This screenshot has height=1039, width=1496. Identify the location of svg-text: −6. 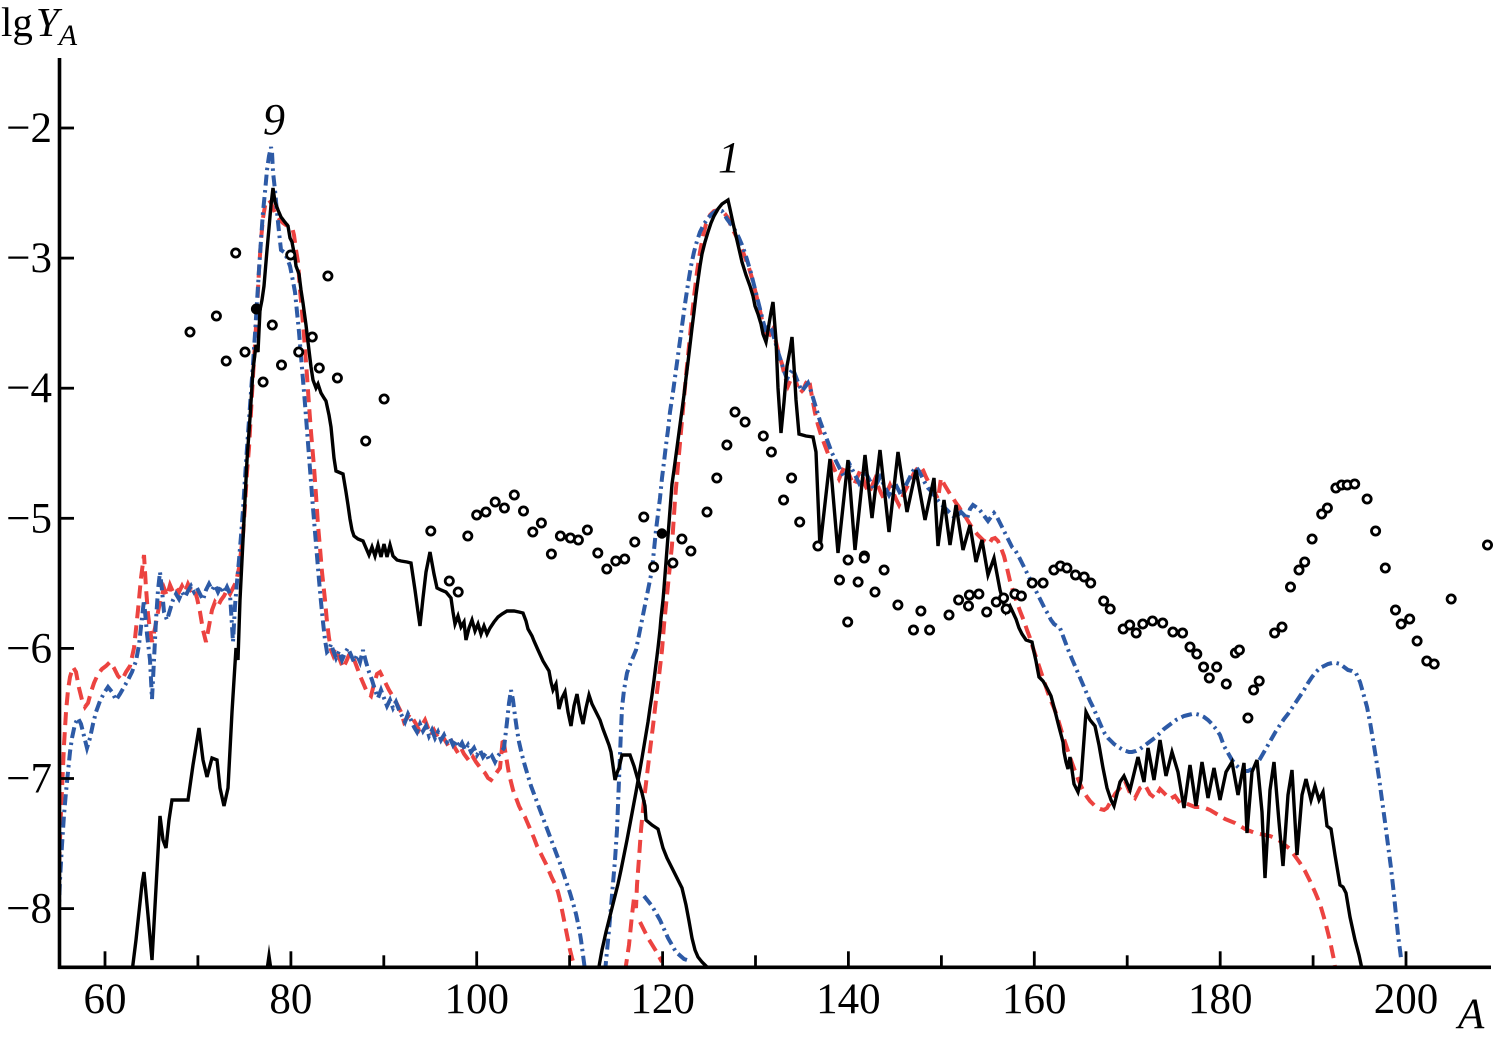
(29, 648).